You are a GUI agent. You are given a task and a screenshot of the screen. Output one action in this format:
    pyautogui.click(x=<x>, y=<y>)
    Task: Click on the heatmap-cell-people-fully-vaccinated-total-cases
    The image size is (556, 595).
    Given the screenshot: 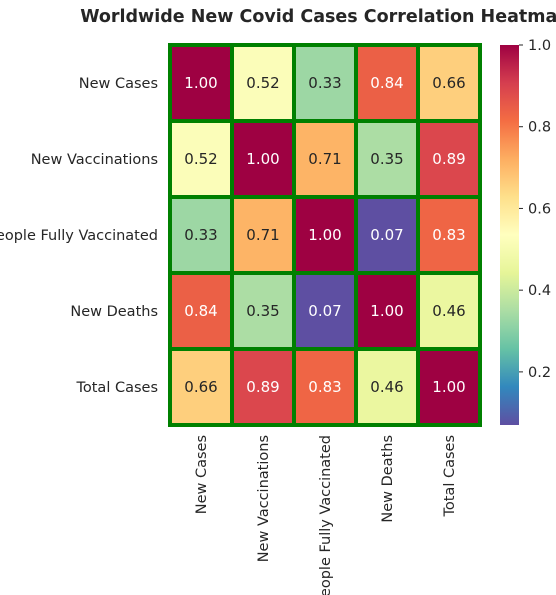 What is the action you would take?
    pyautogui.click(x=449, y=235)
    